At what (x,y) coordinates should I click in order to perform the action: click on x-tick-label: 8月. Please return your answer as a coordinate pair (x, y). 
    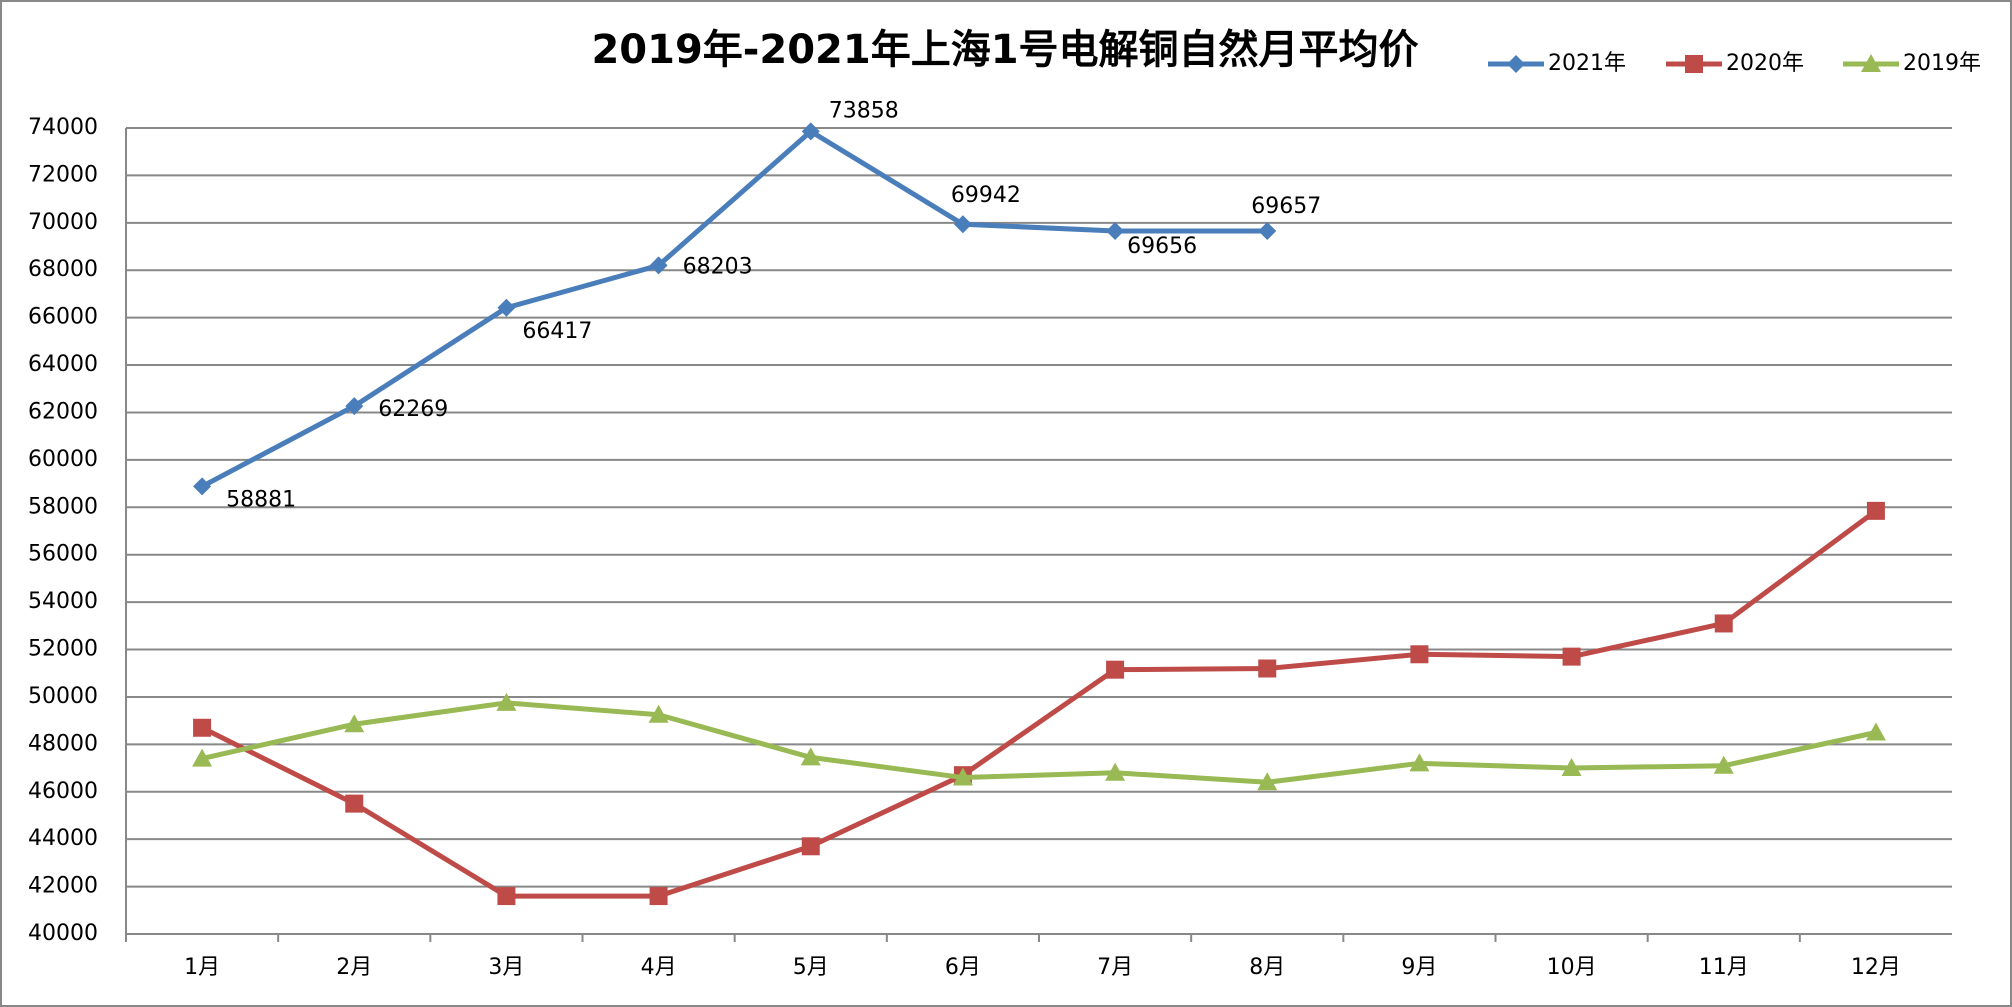
    Looking at the image, I should click on (1267, 967).